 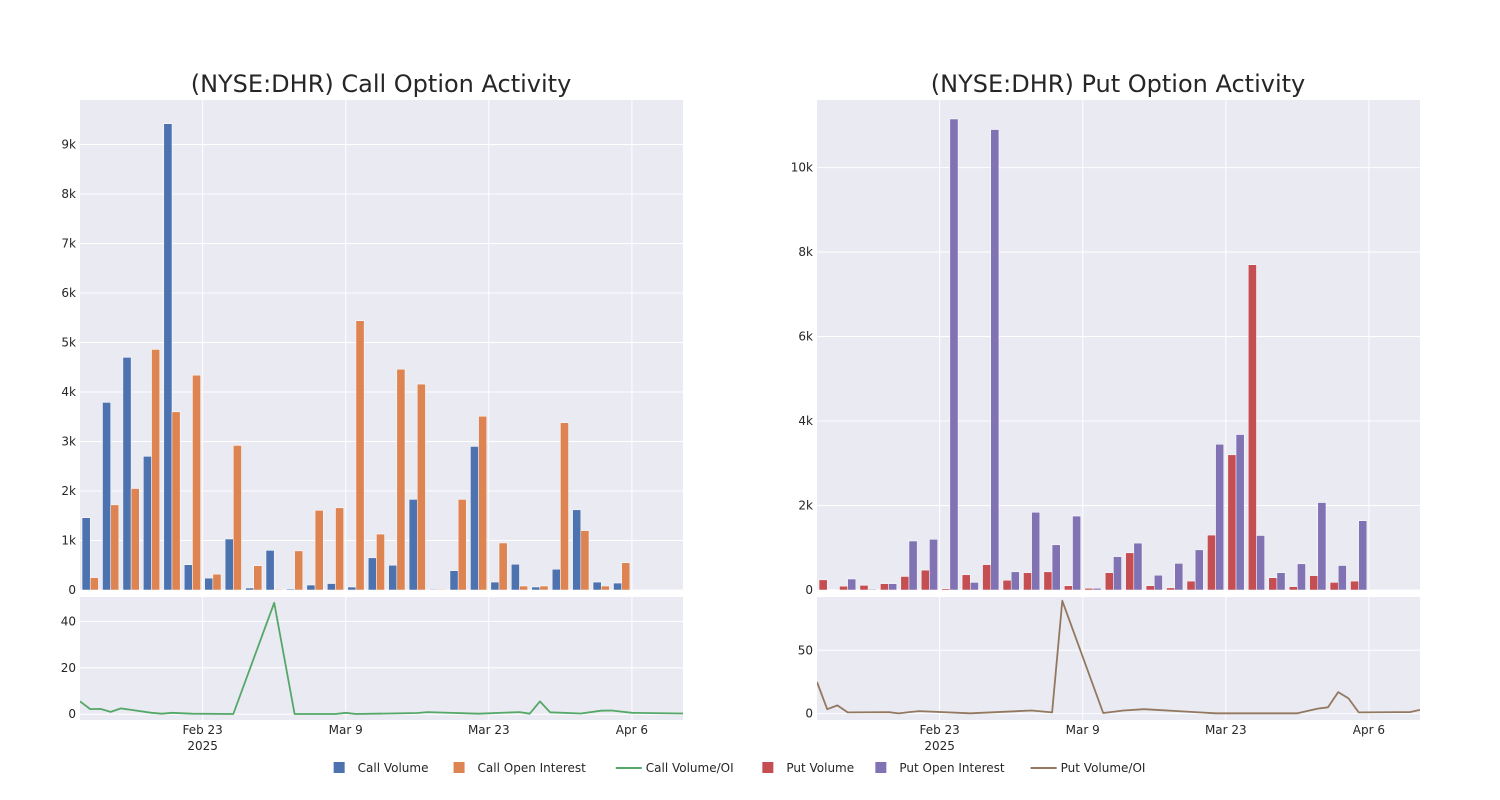 What do you see at coordinates (820, 768) in the screenshot?
I see `legend-label: Put Volume` at bounding box center [820, 768].